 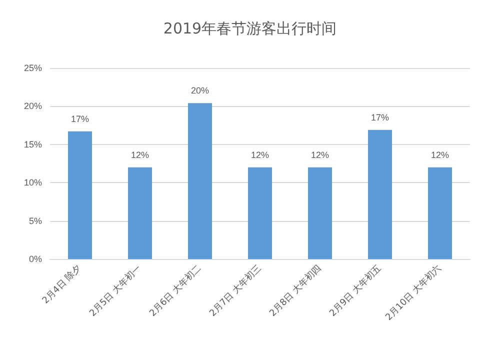 I want to click on x-tick-label: 2月8日 大年初四, so click(x=295, y=290).